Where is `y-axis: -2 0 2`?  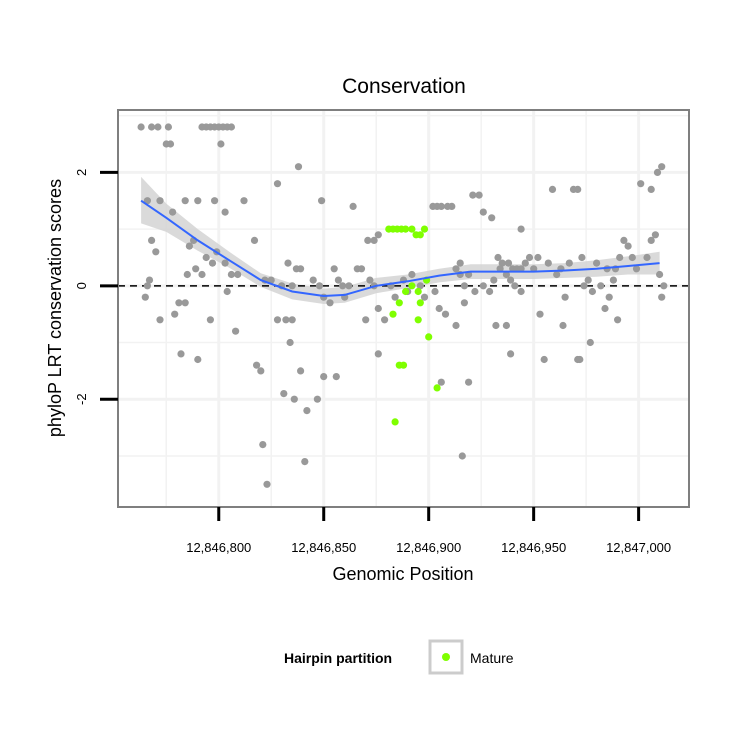 y-axis: -2 0 2 is located at coordinates (96, 287).